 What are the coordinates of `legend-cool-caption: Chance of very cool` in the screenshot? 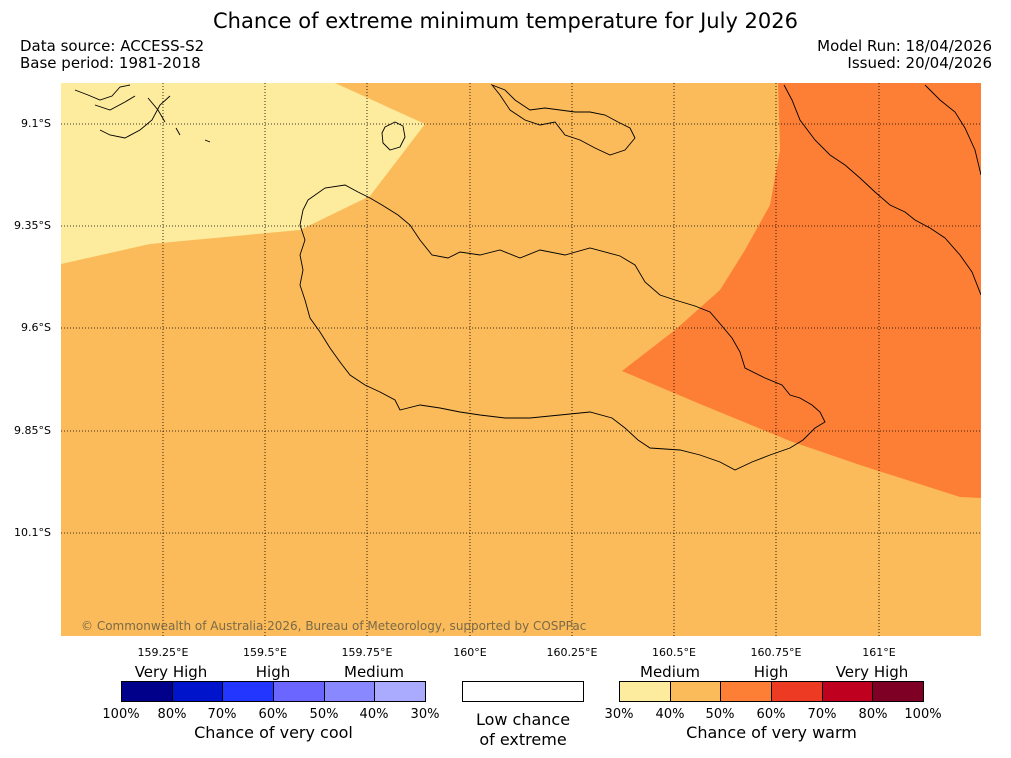 It's located at (273, 732).